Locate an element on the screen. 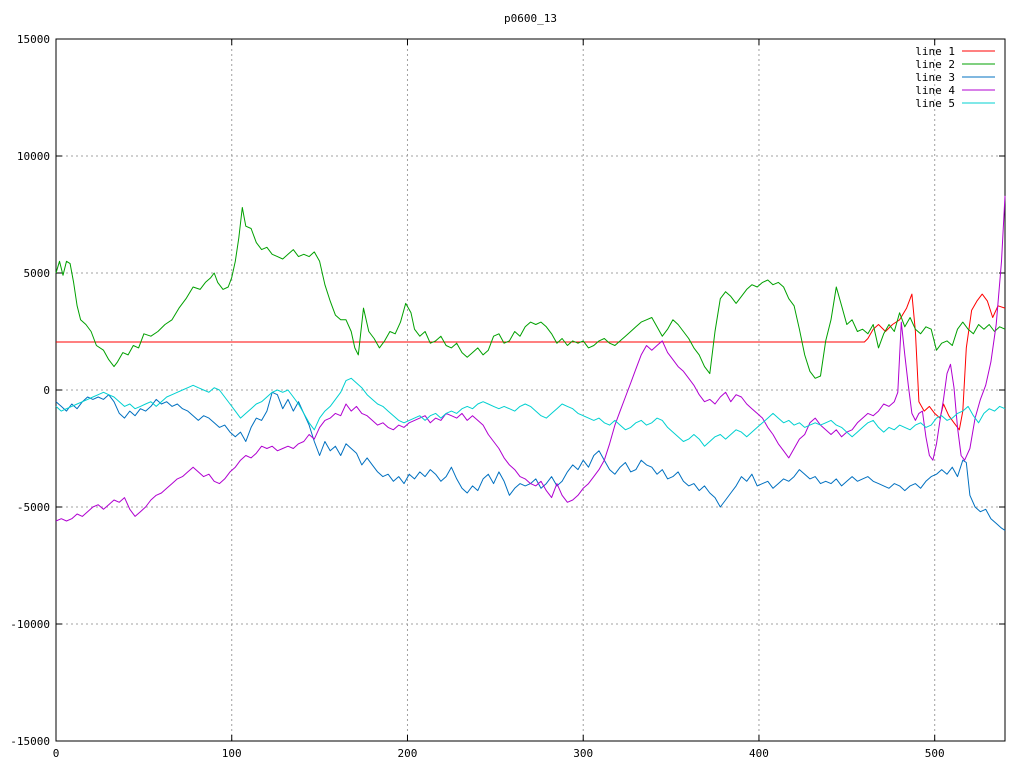 The image size is (1024, 772). y-tick-label: -15000 is located at coordinates (30, 741).